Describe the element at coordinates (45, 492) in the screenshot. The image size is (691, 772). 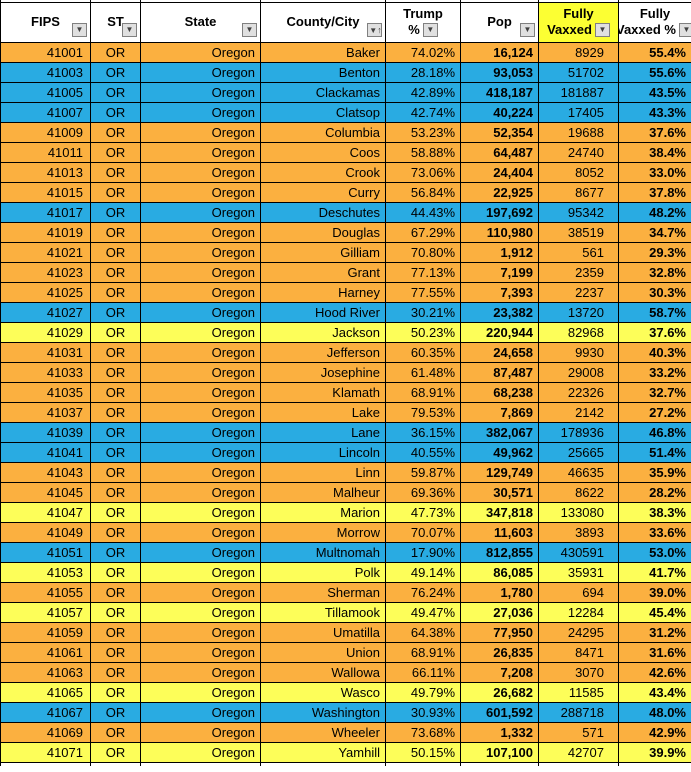
I see `cell-fips: 41045` at that location.